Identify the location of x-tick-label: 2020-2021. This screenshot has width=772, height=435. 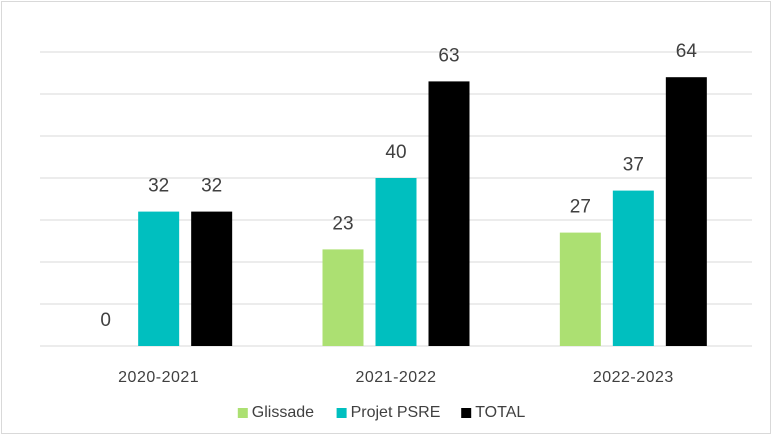
(158, 377).